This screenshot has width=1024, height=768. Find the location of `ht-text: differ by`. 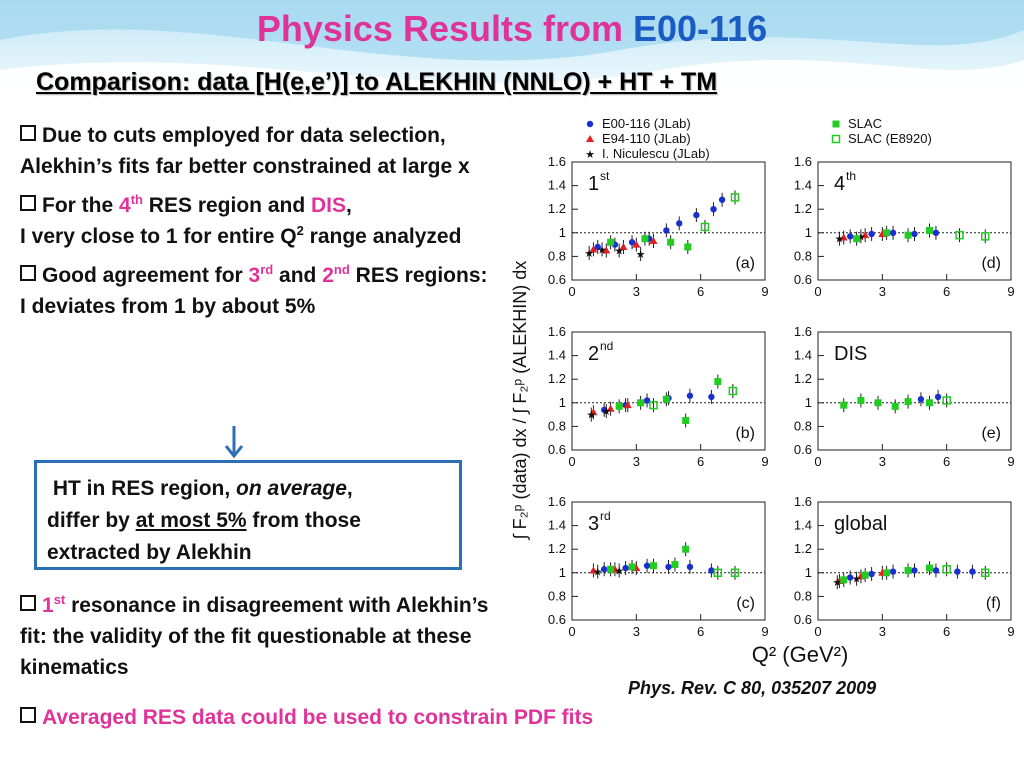

ht-text: differ by is located at coordinates (91, 520).